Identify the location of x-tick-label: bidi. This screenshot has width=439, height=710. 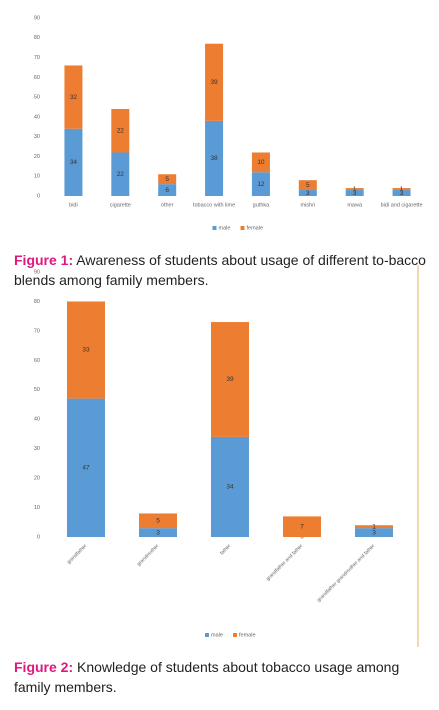
(73, 205).